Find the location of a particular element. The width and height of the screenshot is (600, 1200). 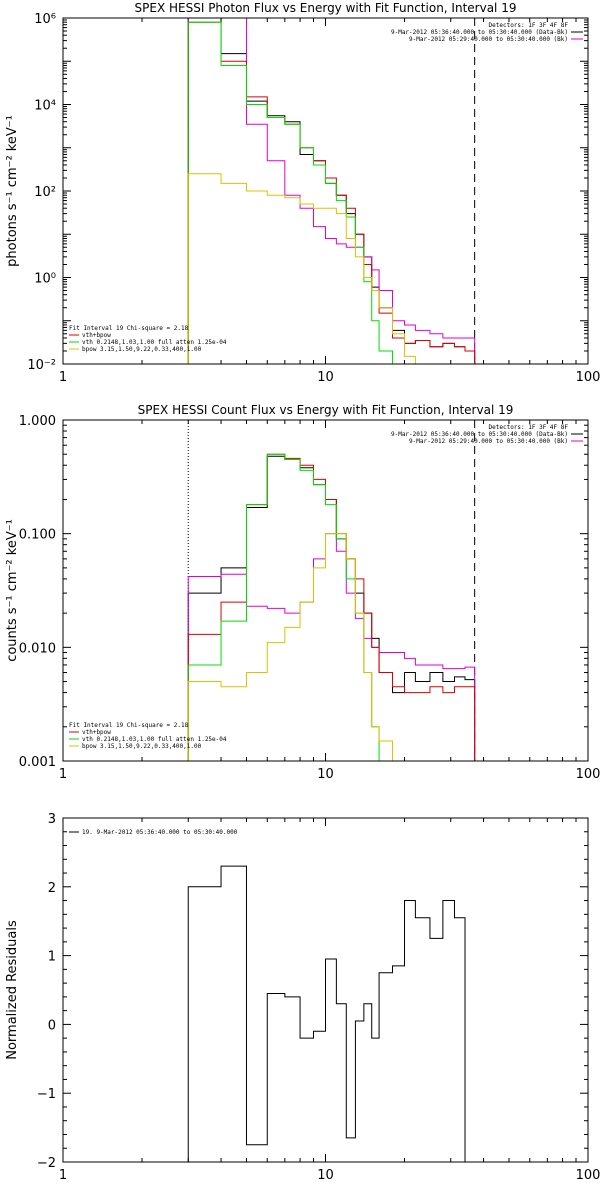

y-tick-label: −1 is located at coordinates (46, 1094).